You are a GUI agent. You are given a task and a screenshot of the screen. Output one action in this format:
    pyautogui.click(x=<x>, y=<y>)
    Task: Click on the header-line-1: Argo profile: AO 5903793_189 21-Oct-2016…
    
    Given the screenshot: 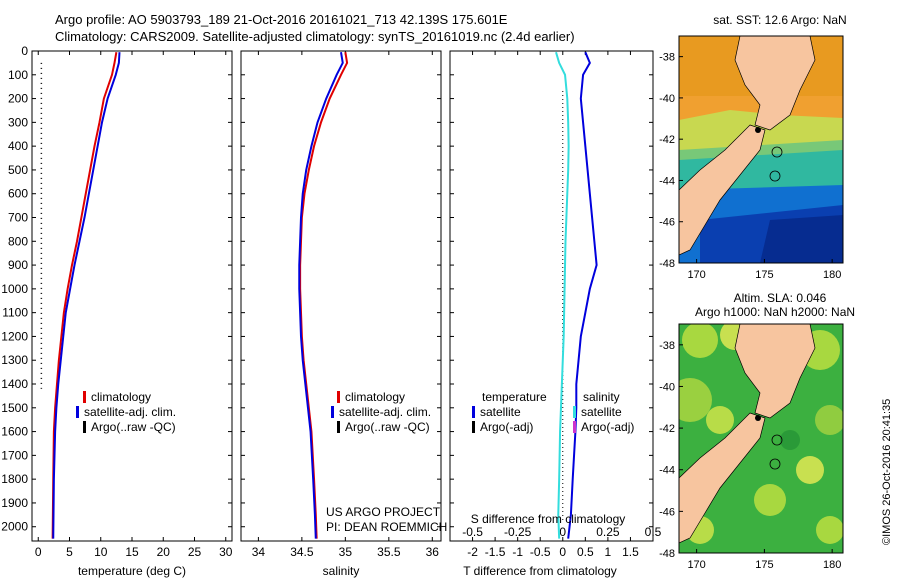 What is the action you would take?
    pyautogui.click(x=281, y=19)
    